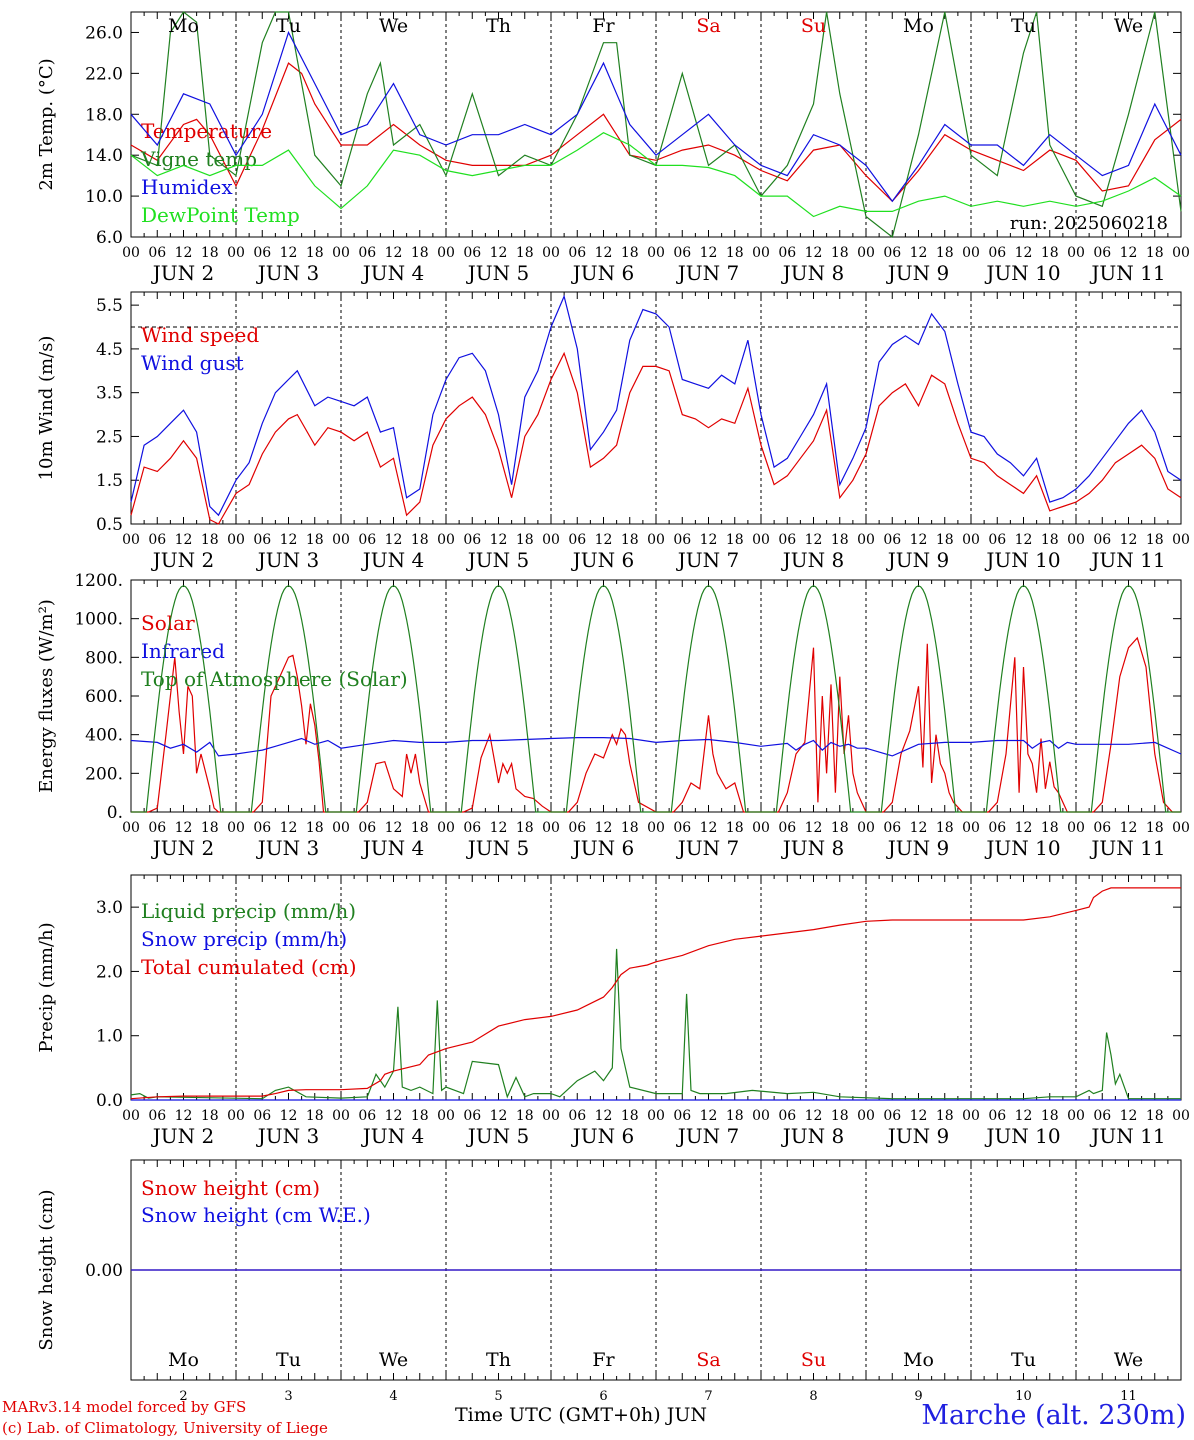 The height and width of the screenshot is (1440, 1194). What do you see at coordinates (497, 1136) in the screenshot?
I see `day-label: JUN 5` at bounding box center [497, 1136].